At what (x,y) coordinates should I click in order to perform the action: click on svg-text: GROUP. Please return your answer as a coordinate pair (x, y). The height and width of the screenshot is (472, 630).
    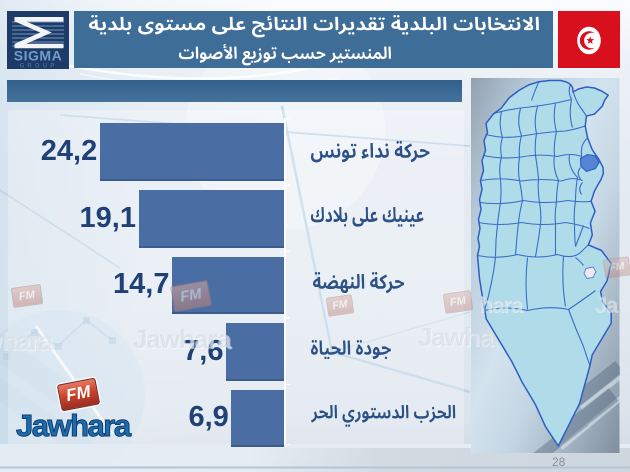
    Looking at the image, I should click on (38, 66).